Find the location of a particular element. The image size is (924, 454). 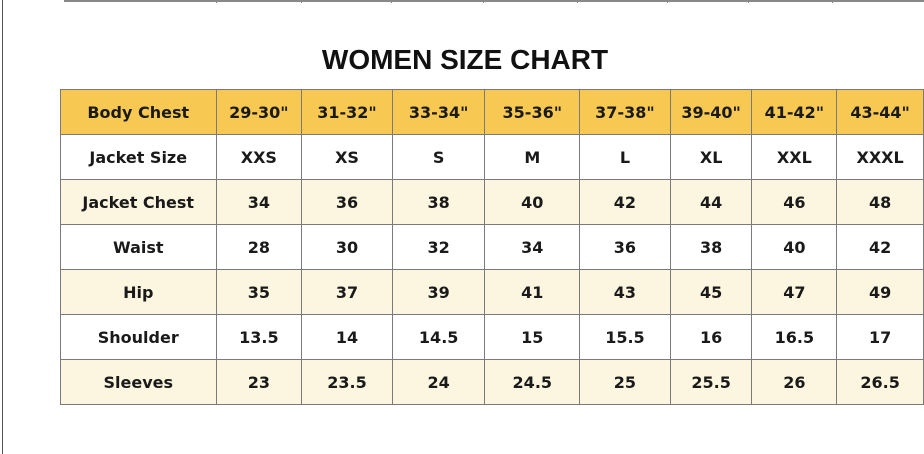

table-cell: 48 is located at coordinates (880, 202).